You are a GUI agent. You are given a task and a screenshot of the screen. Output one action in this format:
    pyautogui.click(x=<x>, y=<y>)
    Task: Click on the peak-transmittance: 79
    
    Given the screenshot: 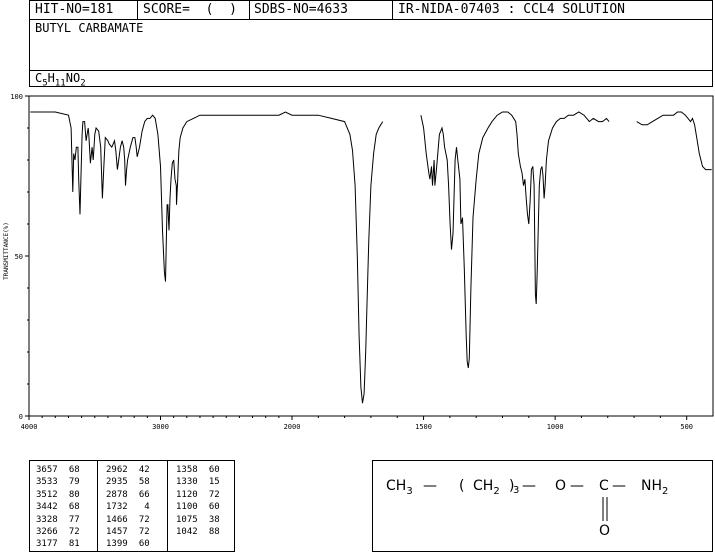 What is the action you would take?
    pyautogui.click(x=74, y=482)
    